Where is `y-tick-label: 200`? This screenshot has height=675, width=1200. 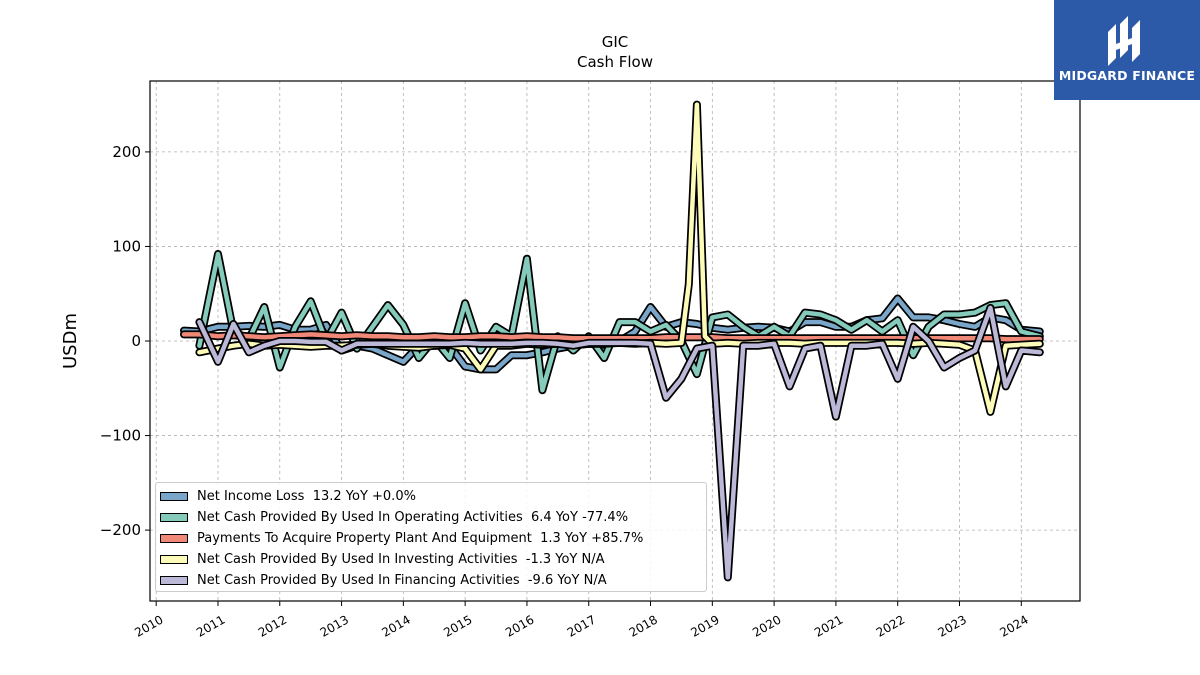
y-tick-label: 200 is located at coordinates (126, 152).